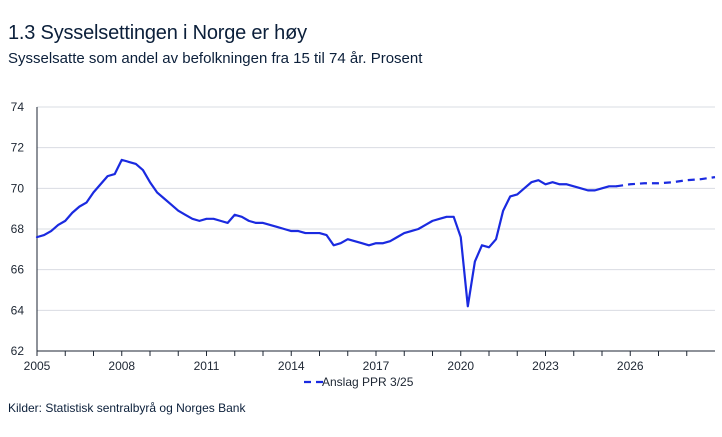  I want to click on y-tick-label: 62, so click(18, 351).